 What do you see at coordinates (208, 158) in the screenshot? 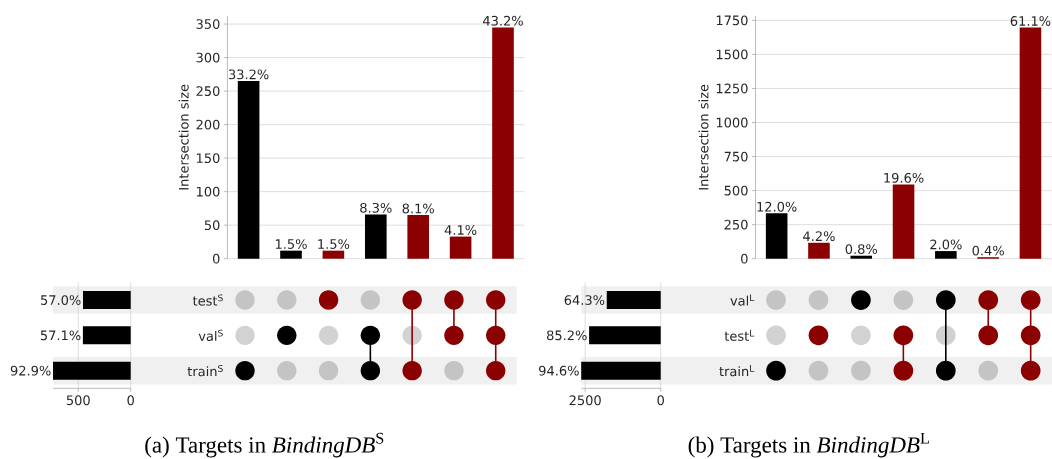
I see `y-tick-label: 150` at bounding box center [208, 158].